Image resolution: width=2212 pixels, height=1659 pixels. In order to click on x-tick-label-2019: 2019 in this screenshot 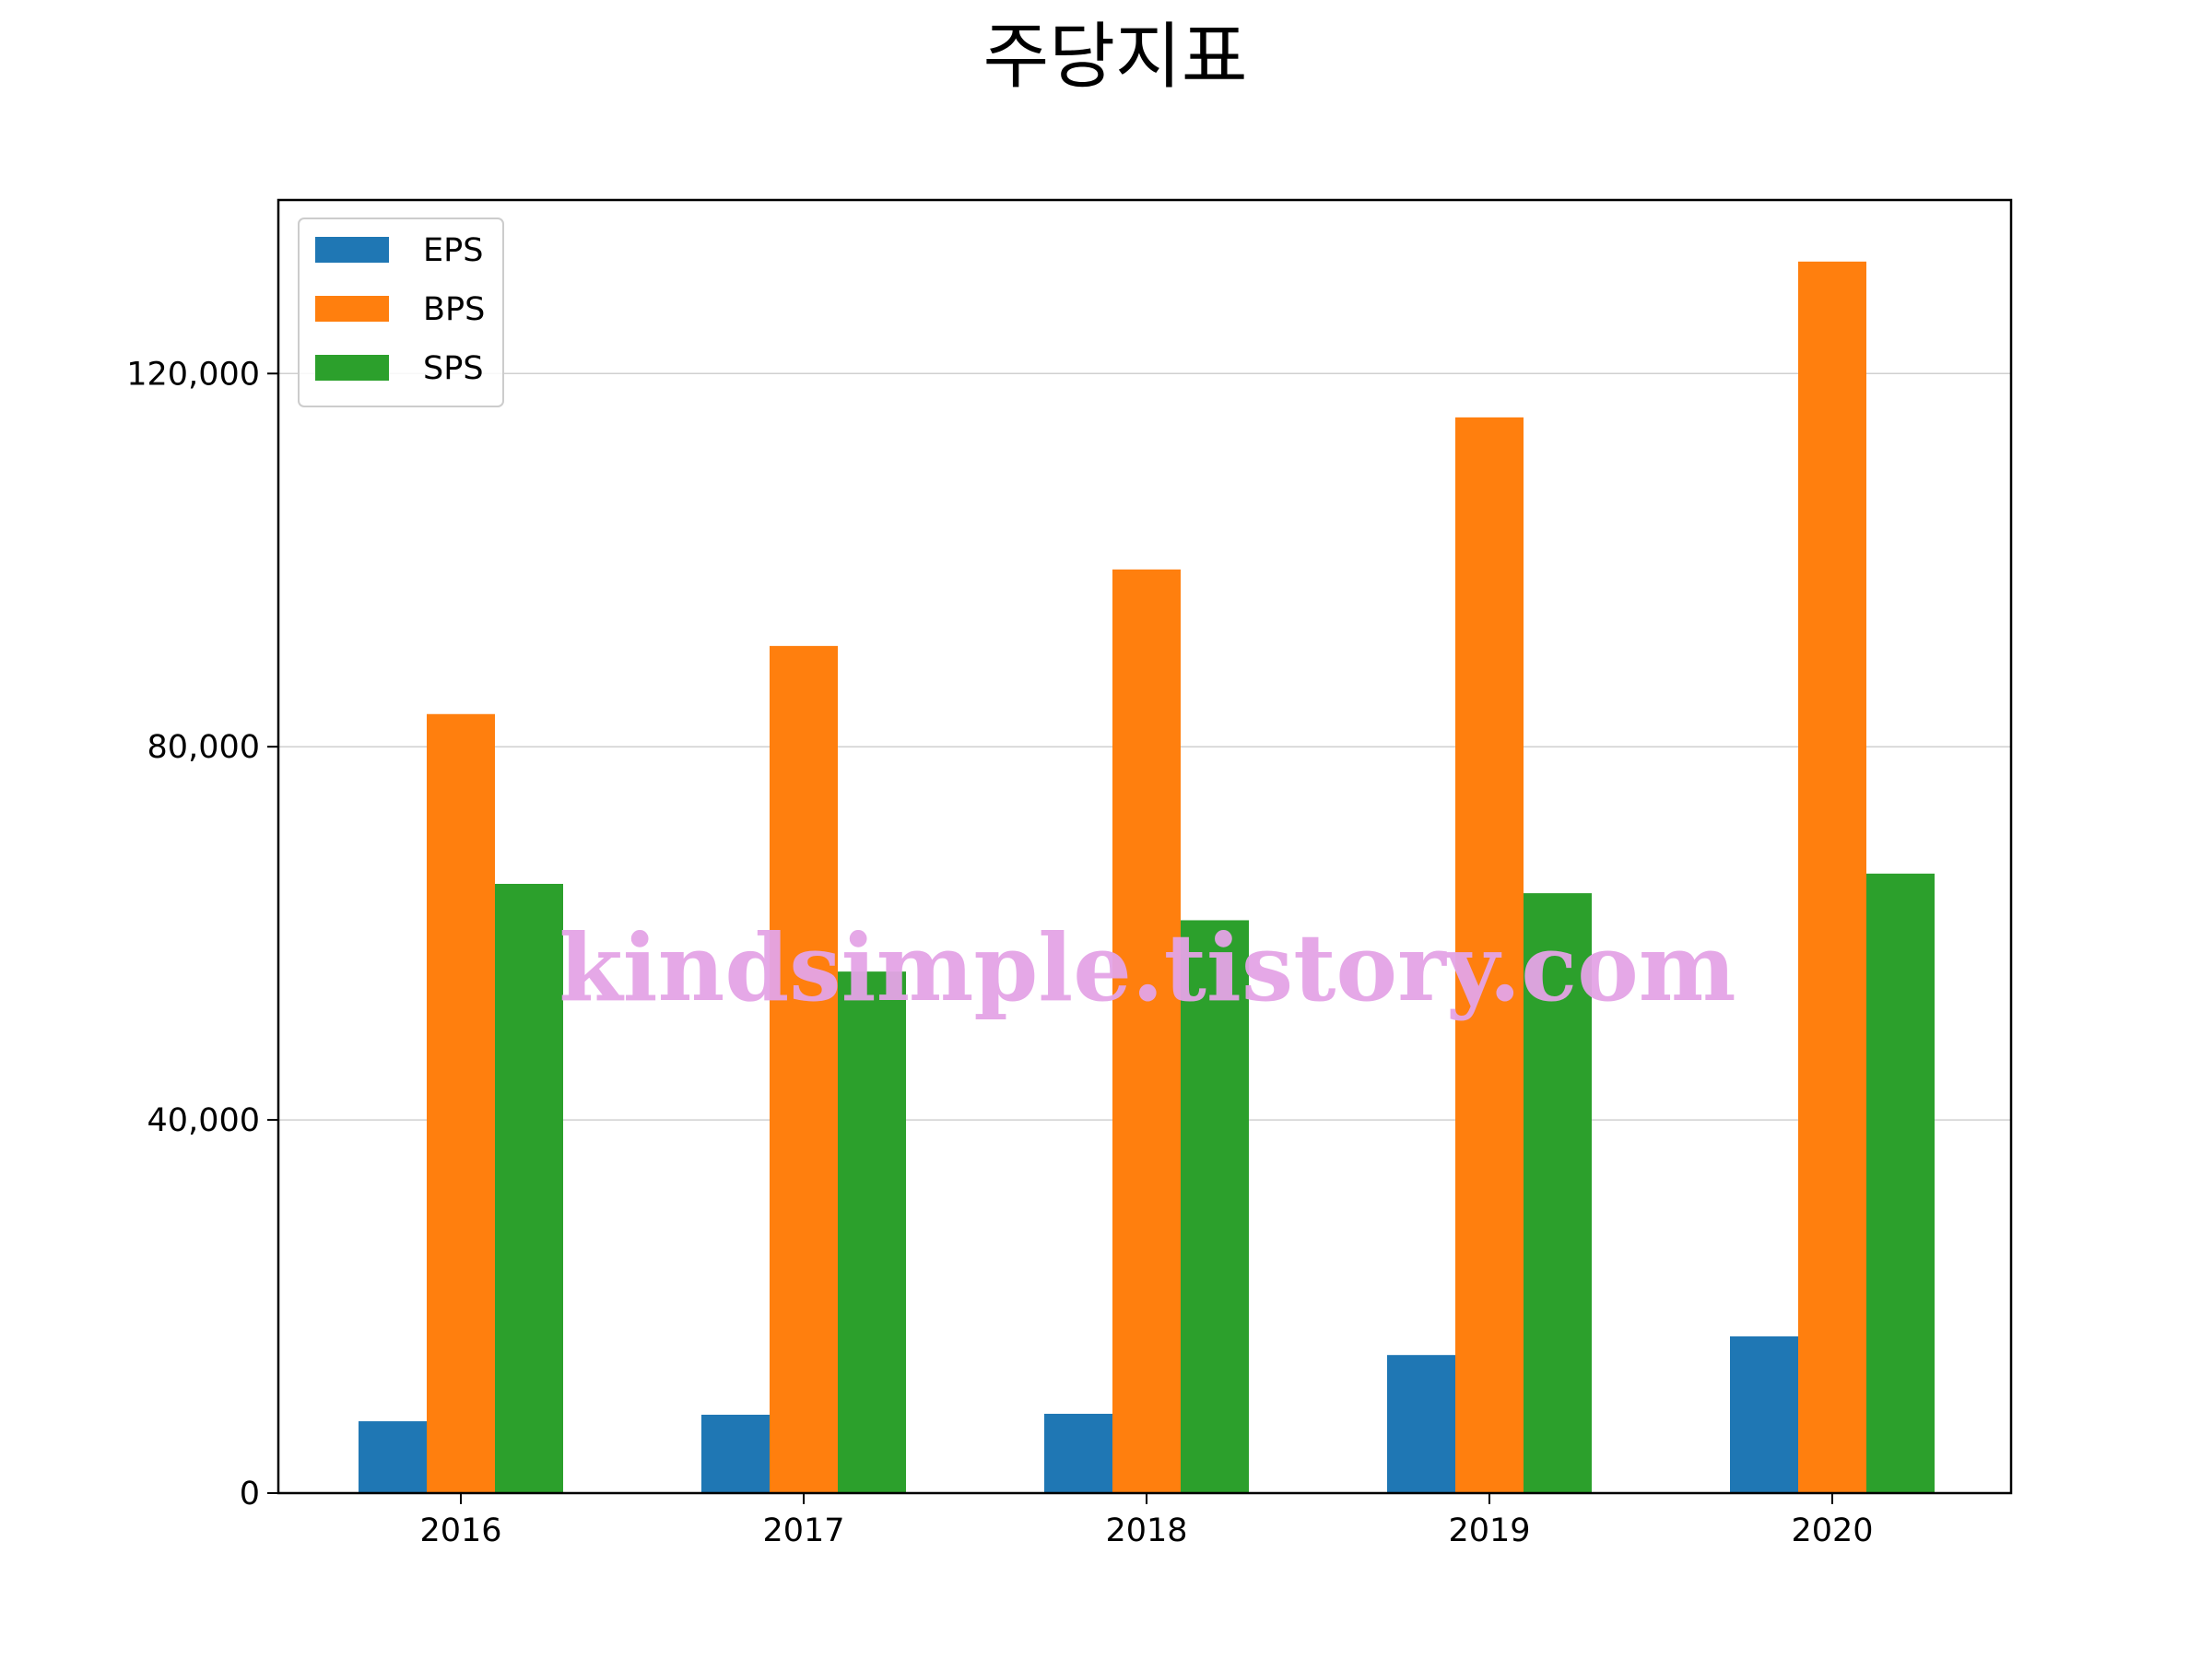, I will do `click(1489, 1530)`.